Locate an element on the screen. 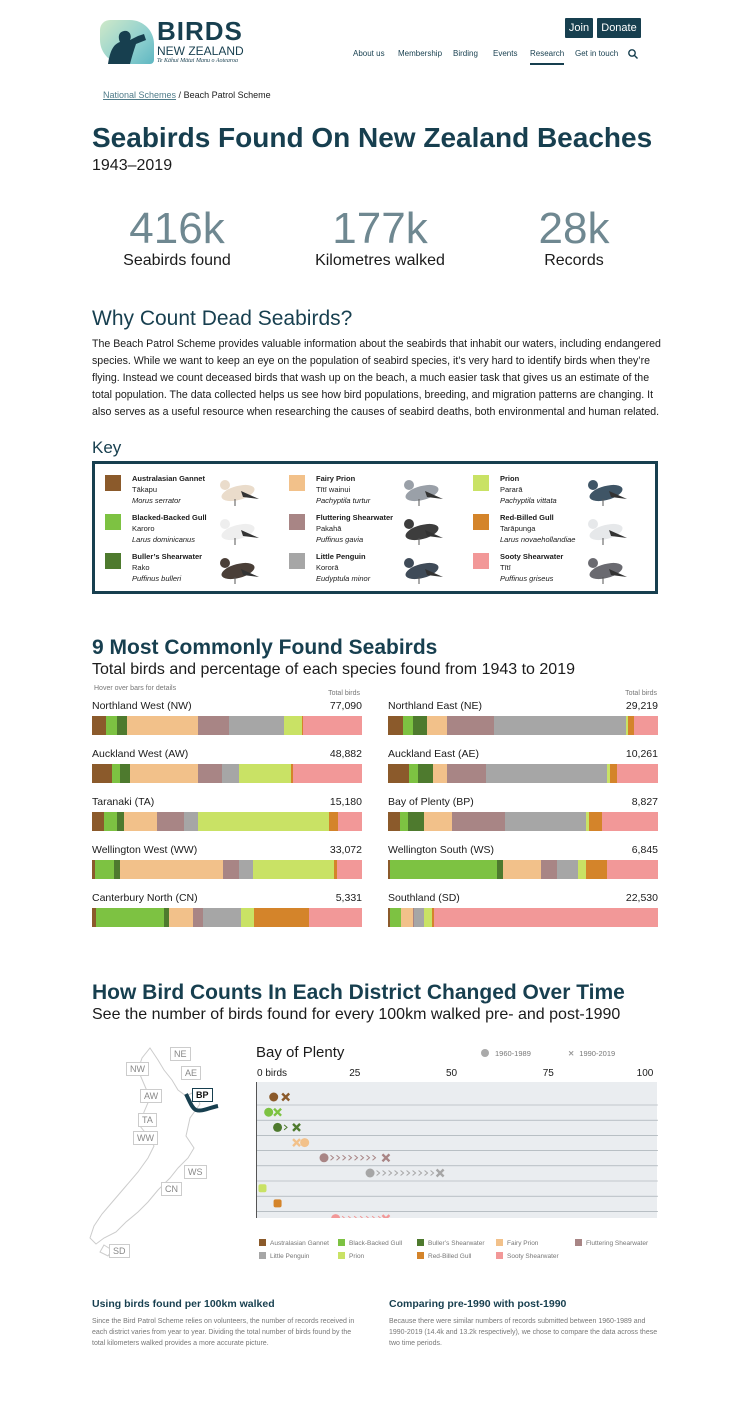  map-district-ae: AE is located at coordinates (191, 1073).